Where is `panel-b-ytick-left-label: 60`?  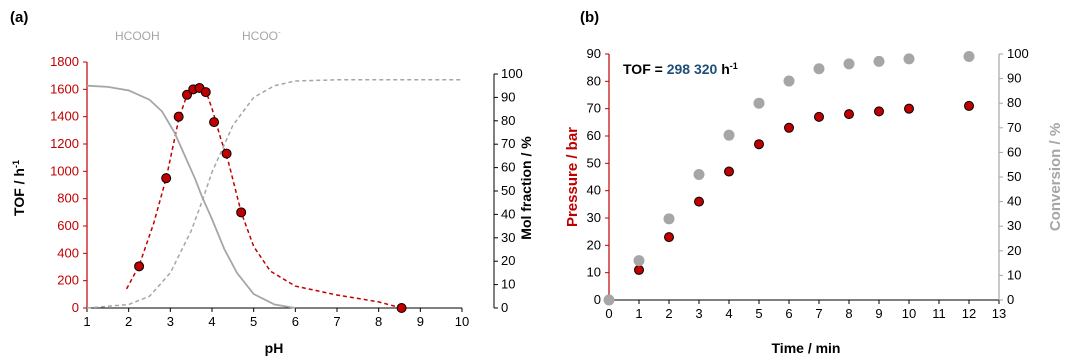 panel-b-ytick-left-label: 60 is located at coordinates (594, 135).